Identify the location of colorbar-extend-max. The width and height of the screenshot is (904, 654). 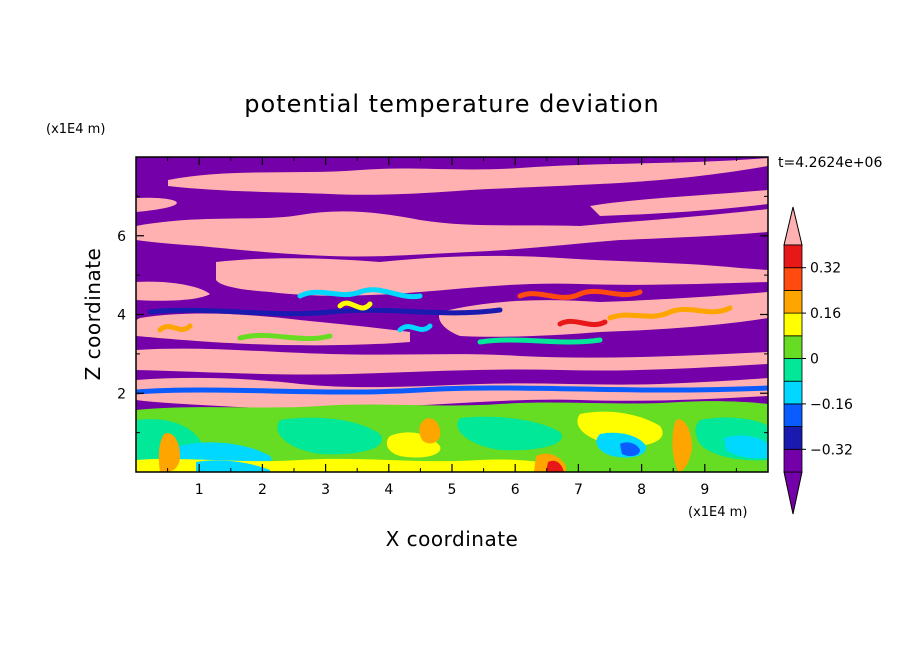
(793, 226).